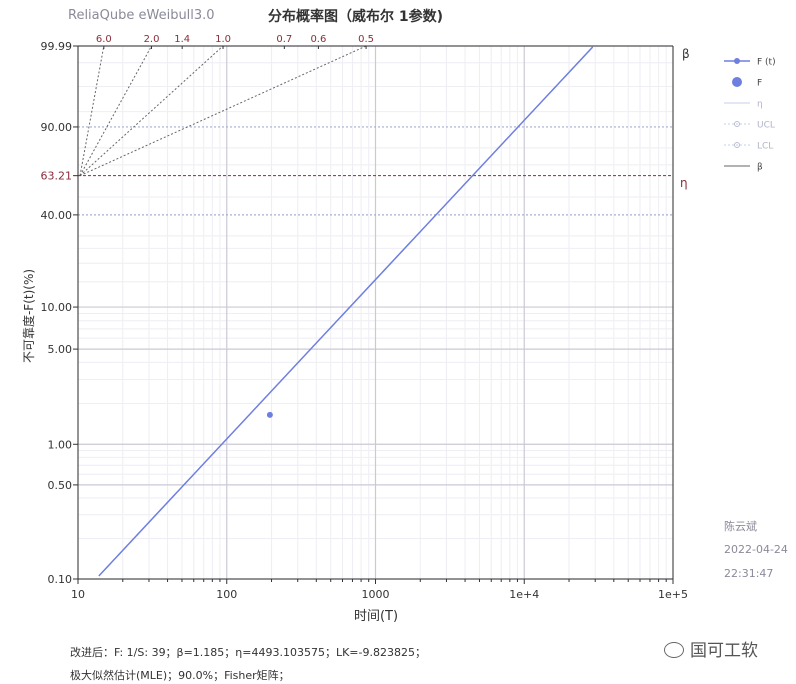 The width and height of the screenshot is (796, 684). What do you see at coordinates (284, 39) in the screenshot?
I see `beta-tick-label: 0.7` at bounding box center [284, 39].